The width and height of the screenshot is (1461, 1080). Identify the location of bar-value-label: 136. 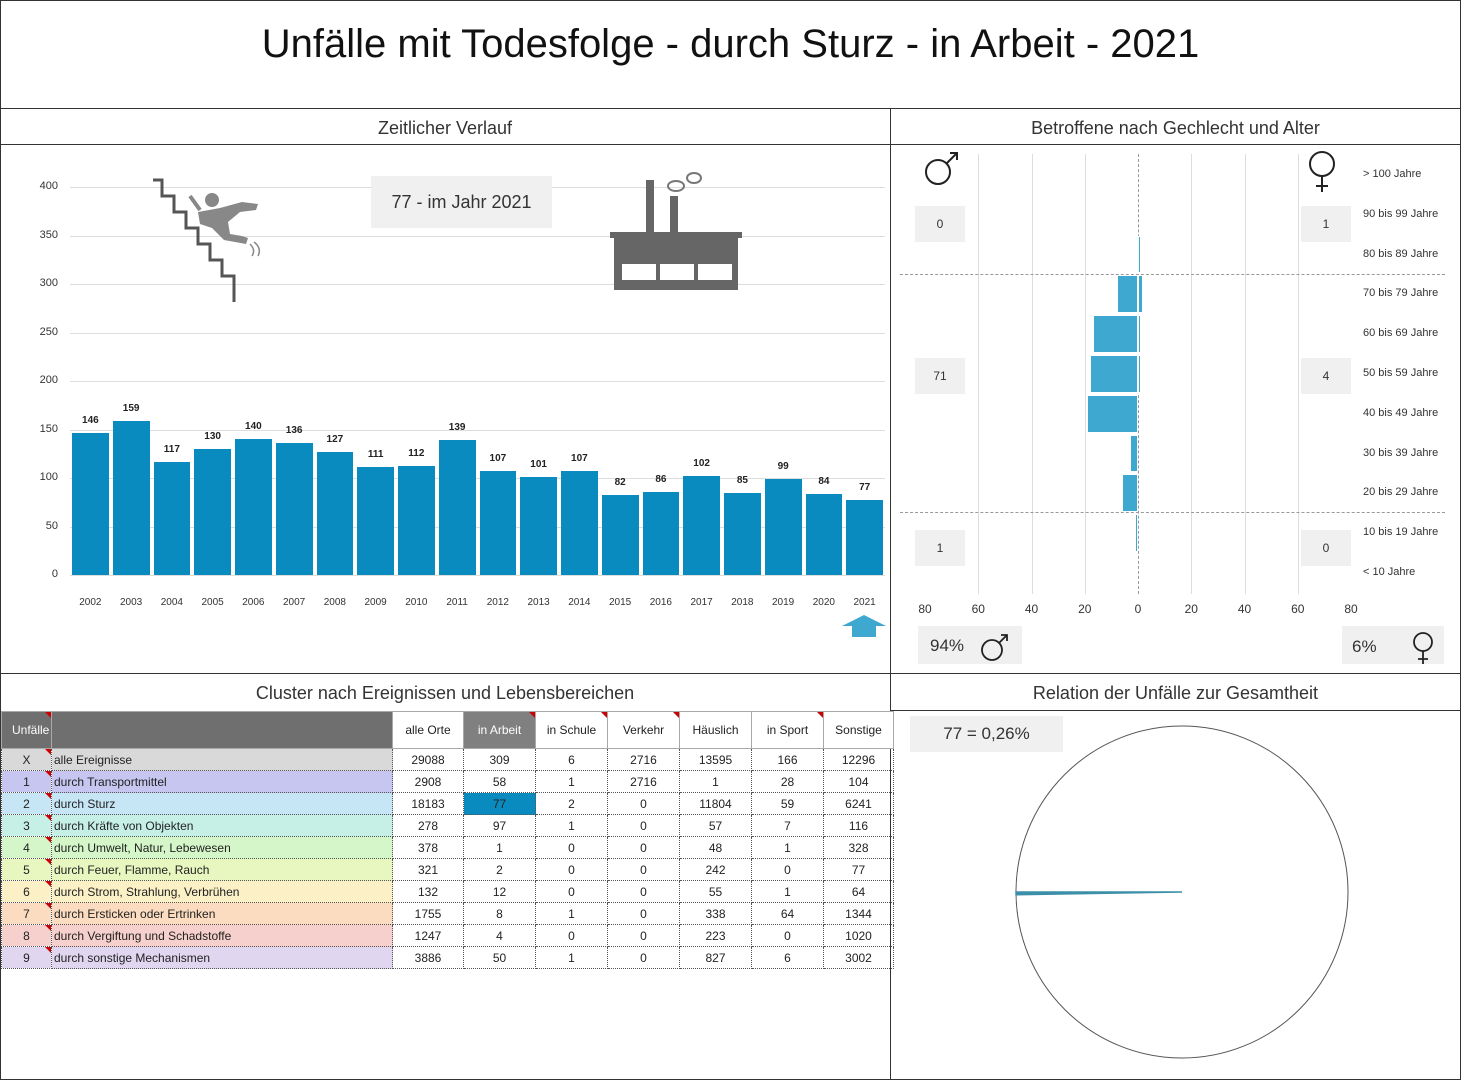
(294, 431).